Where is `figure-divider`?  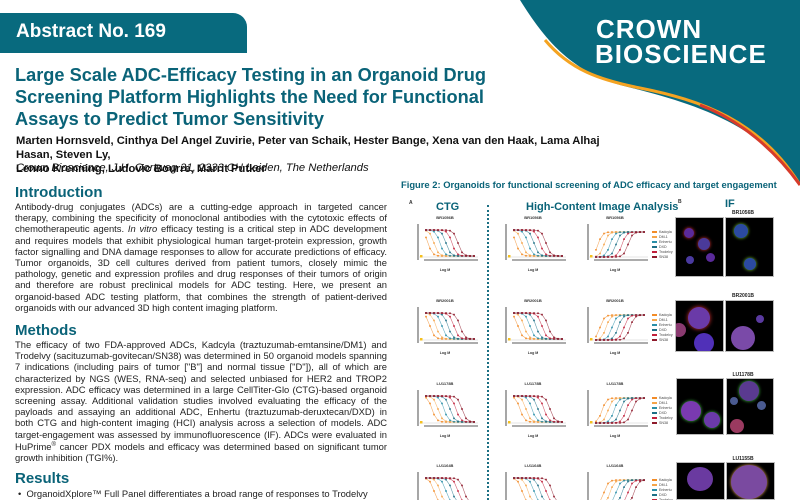
figure-divider is located at coordinates (488, 352).